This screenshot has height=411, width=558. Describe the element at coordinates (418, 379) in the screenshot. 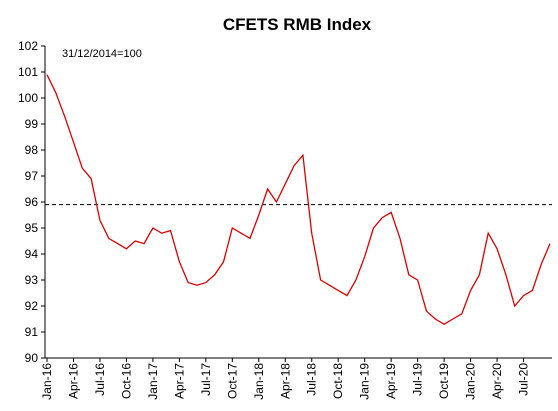

I see `x-tick-label: Jul-19` at that location.